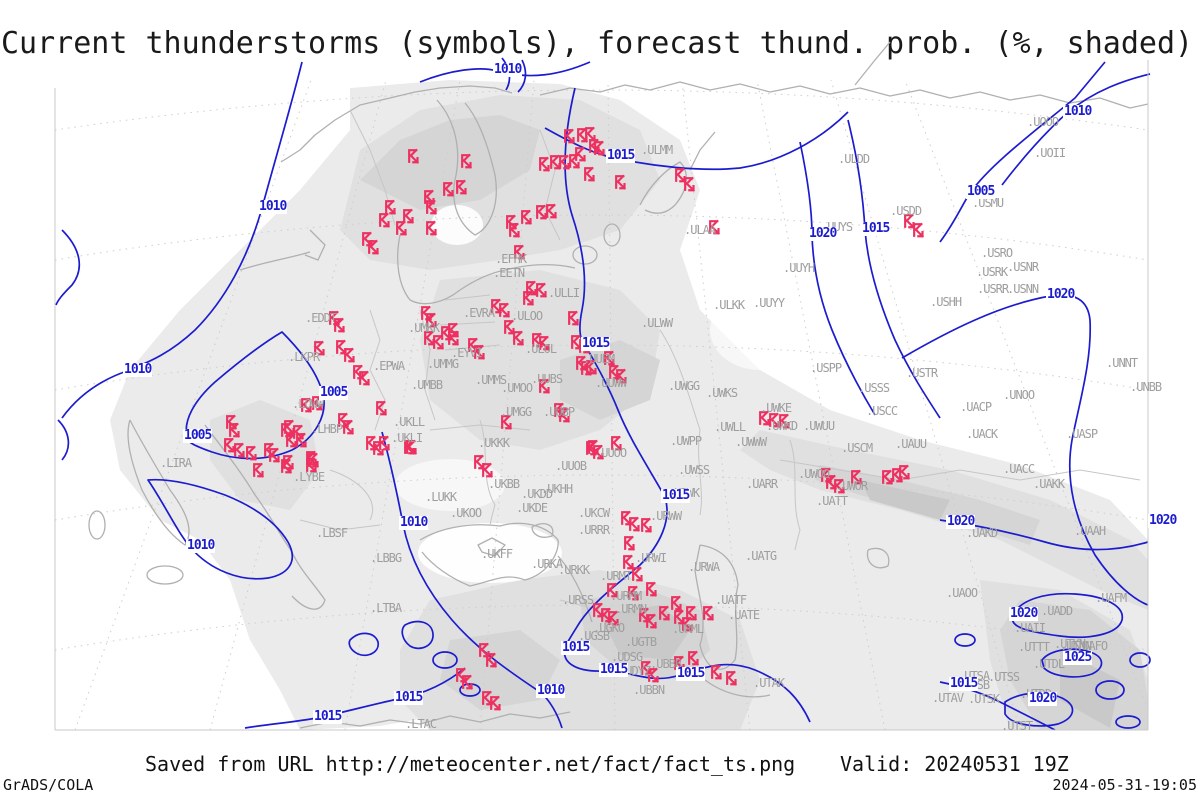 Image resolution: width=1200 pixels, height=800 pixels. Describe the element at coordinates (594, 530) in the screenshot. I see `station-label: .URRR` at that location.